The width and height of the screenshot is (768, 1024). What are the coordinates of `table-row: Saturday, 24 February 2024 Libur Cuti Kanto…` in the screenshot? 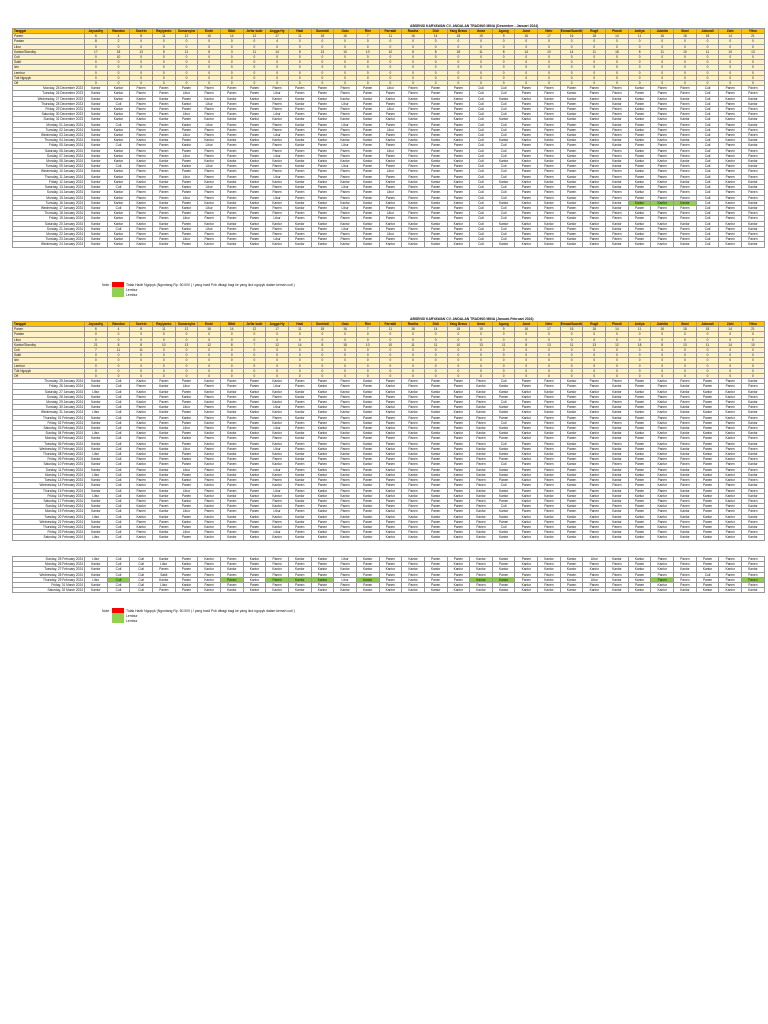 It's located at (388, 537).